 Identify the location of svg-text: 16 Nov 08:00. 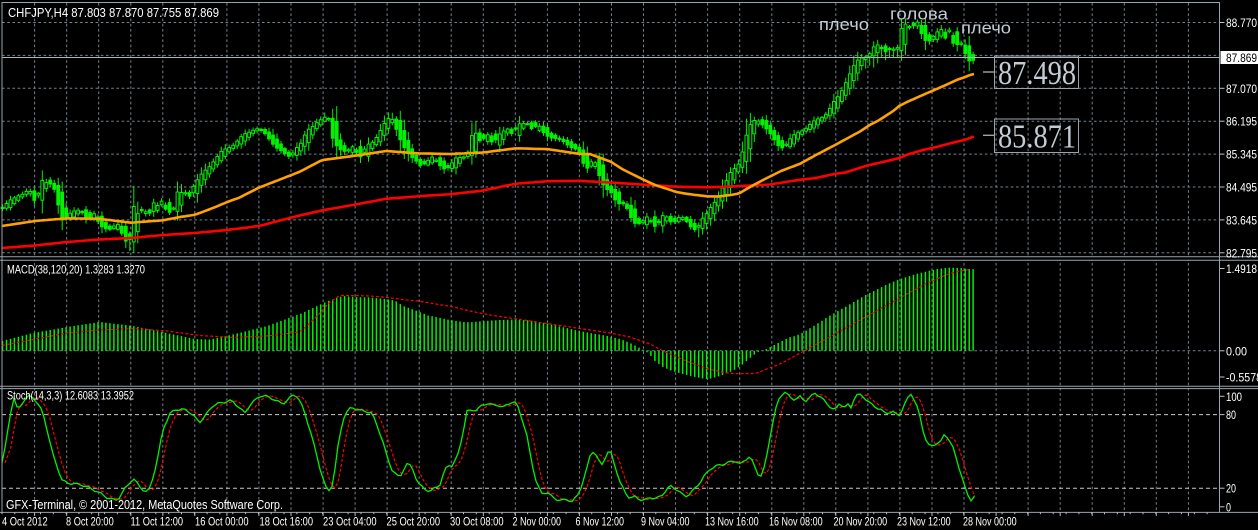
(796, 522).